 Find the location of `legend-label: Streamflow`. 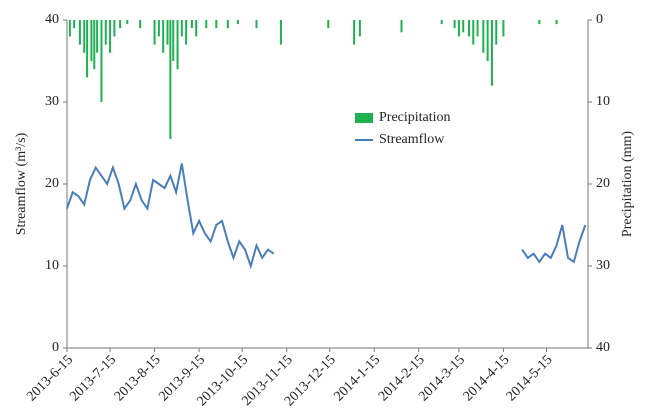

legend-label: Streamflow is located at coordinates (412, 139).